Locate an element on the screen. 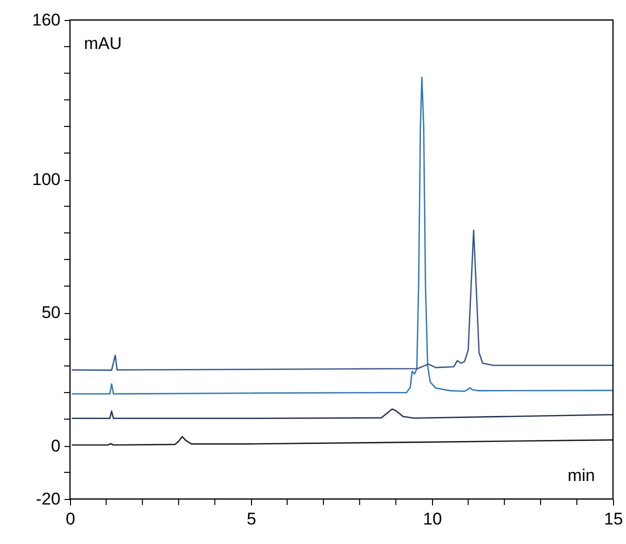  y-tick-label: -20 is located at coordinates (48, 499).